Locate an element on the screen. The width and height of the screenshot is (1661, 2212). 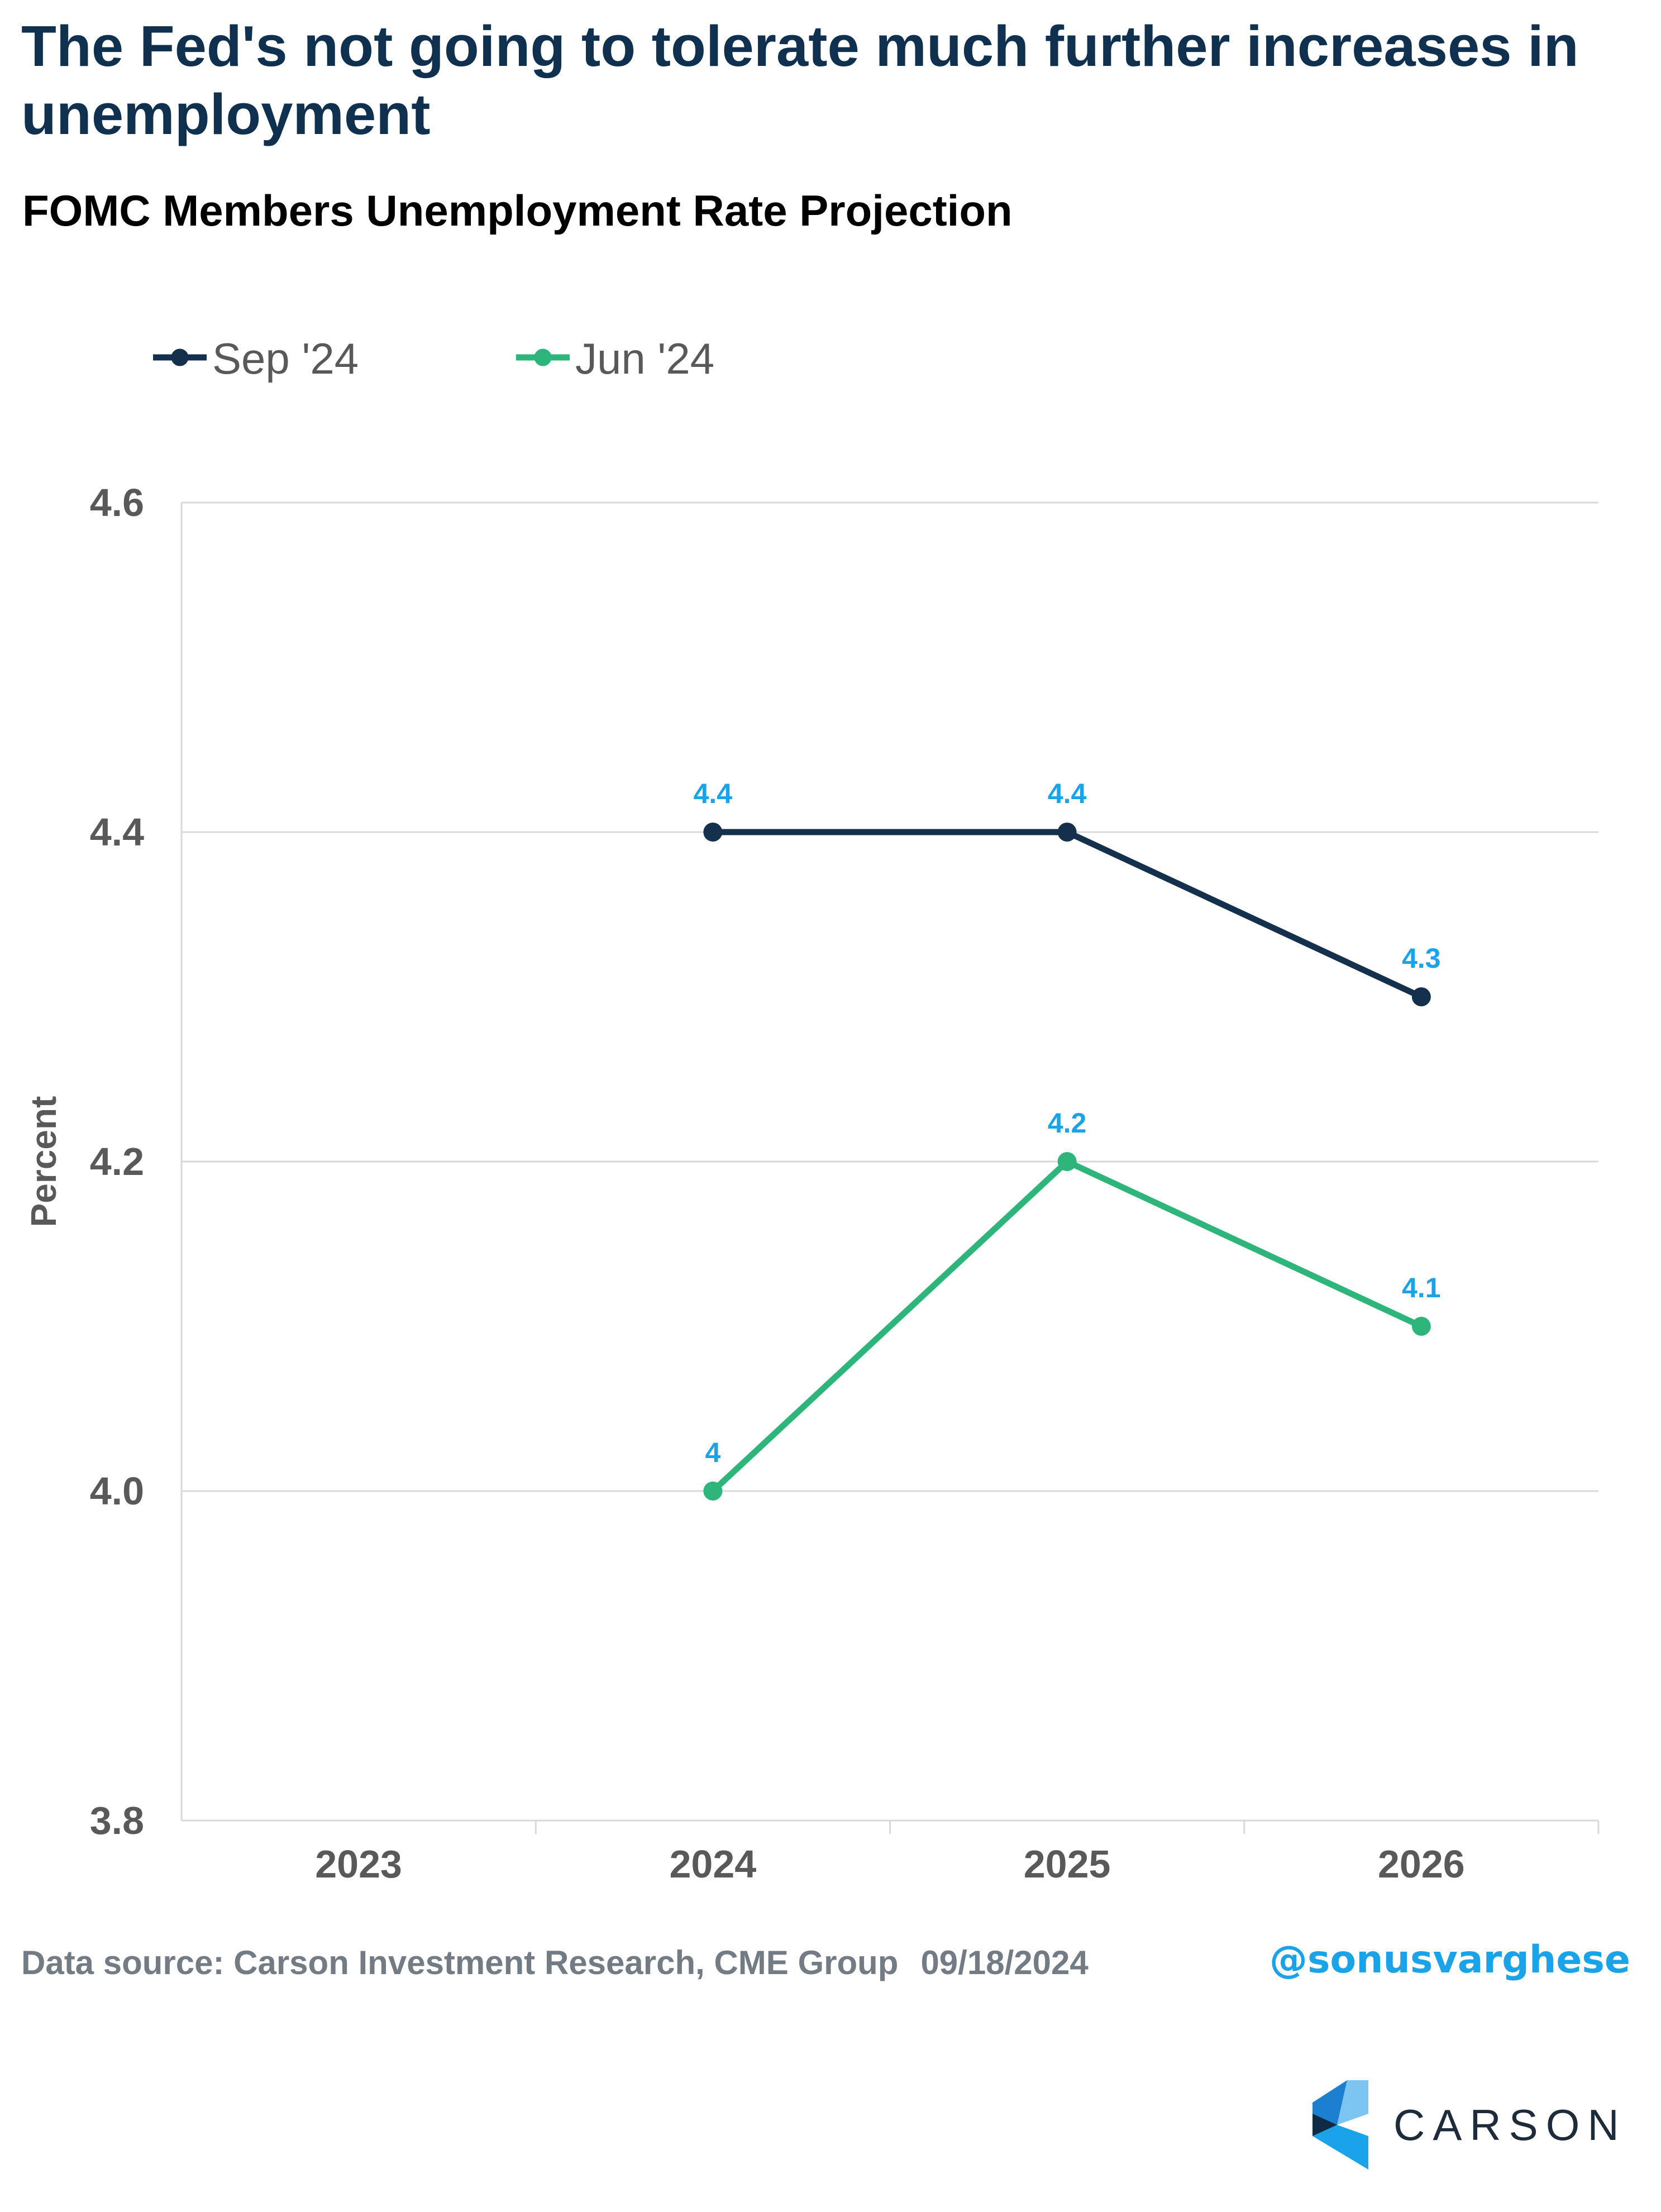
y-tick-label: 4.4 is located at coordinates (117, 832).